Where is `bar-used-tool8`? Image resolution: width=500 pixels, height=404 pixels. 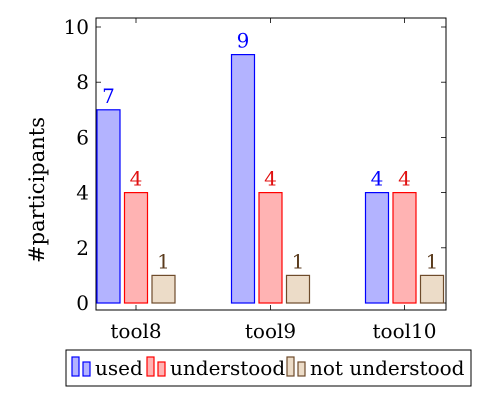 bar-used-tool8 is located at coordinates (108, 206).